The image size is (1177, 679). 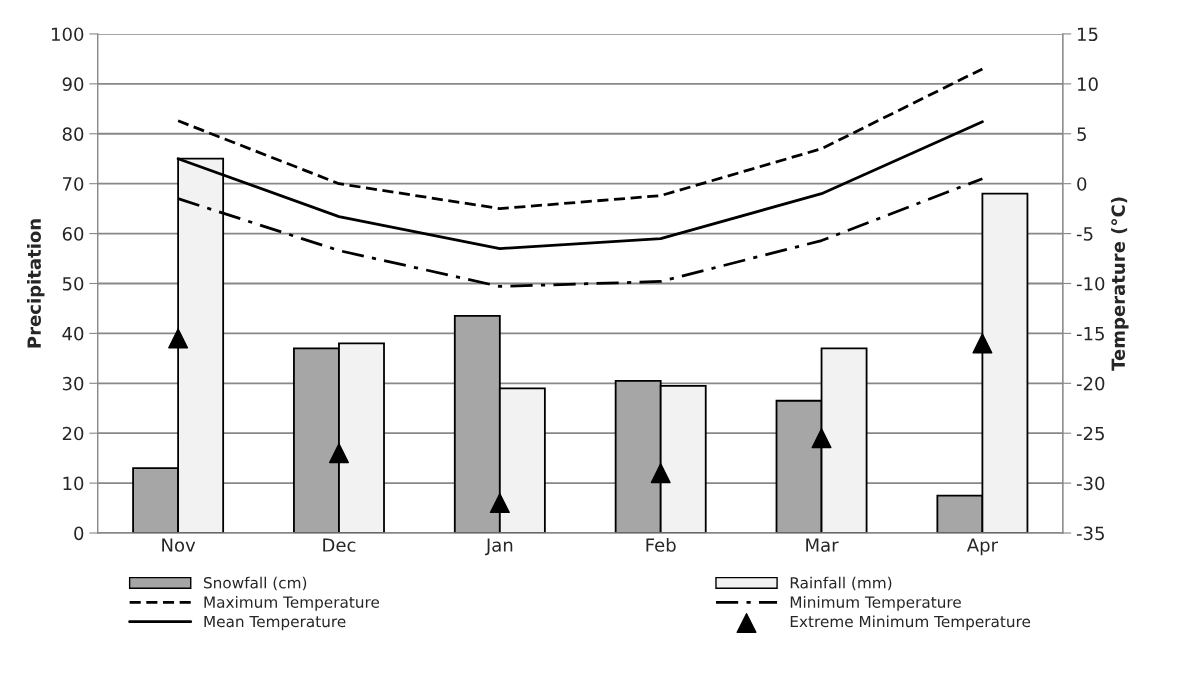 What do you see at coordinates (73, 333) in the screenshot?
I see `y-tick-label: 40` at bounding box center [73, 333].